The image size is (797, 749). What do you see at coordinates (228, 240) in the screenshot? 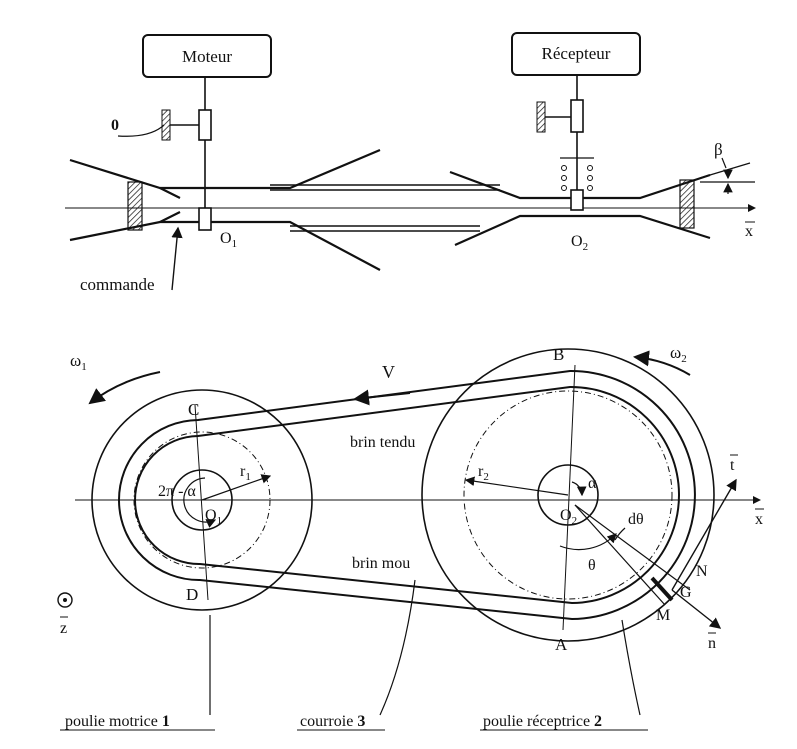
I see `o1-top-label: O1` at bounding box center [228, 240].